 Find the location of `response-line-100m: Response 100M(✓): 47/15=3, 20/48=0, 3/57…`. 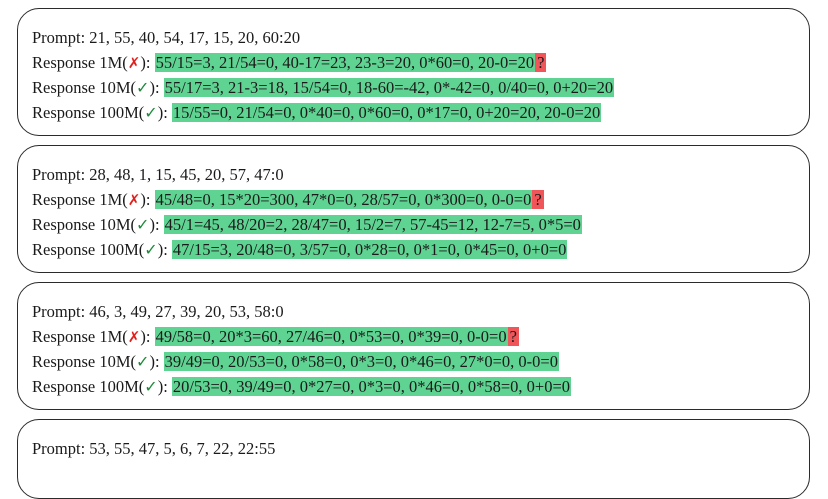

response-line-100m: Response 100M(✓): 47/15=3, 20/48=0, 3/57… is located at coordinates (300, 250).